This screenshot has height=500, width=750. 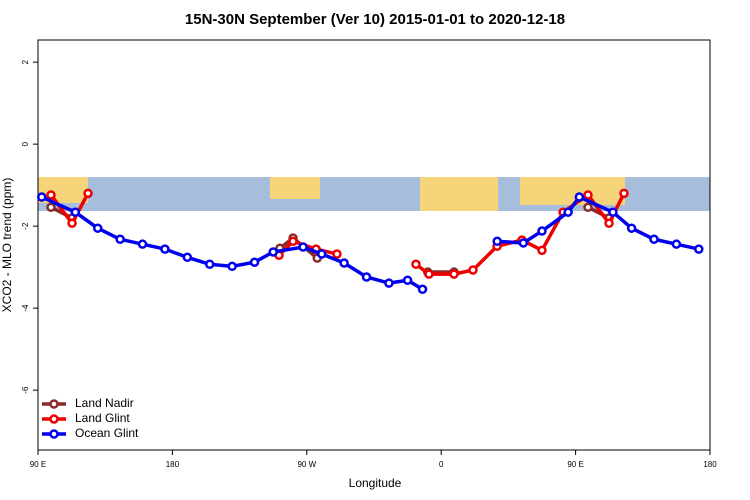 I want to click on y-axis-label: XCO2 - MLO trend (ppm), so click(x=7, y=245).